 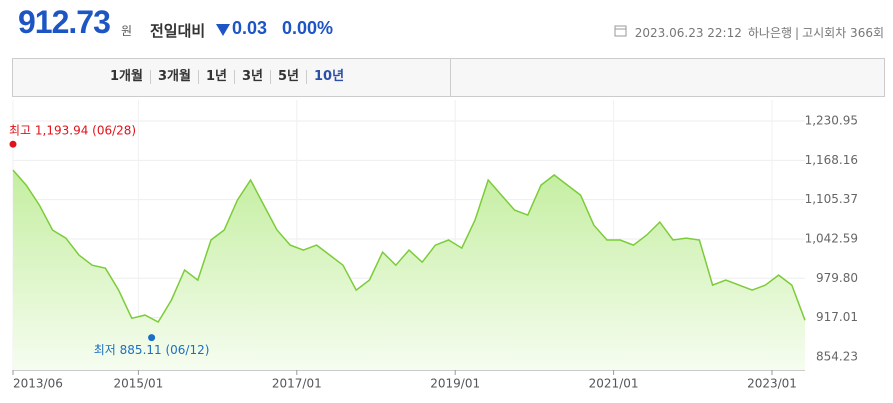 I want to click on meta: 2023.06.23 22:12 하나은행 | 고시회차 366회, so click(x=750, y=32).